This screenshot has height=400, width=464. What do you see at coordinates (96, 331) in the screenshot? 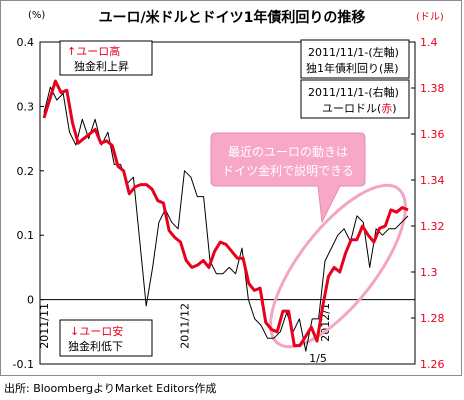
I see `annot-bottom-line1: ↓ユーロ安` at bounding box center [96, 331].